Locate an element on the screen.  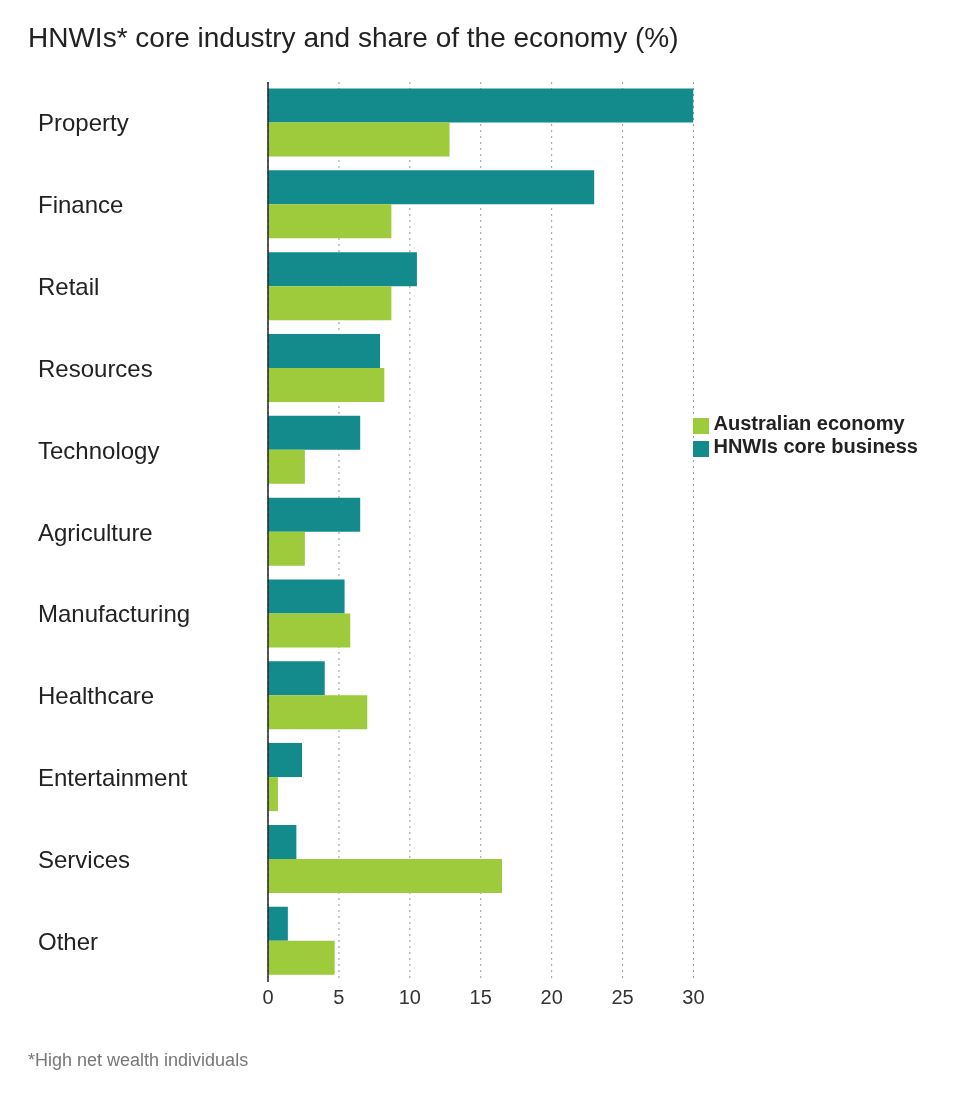
x-tick-label: 10 is located at coordinates (409, 997).